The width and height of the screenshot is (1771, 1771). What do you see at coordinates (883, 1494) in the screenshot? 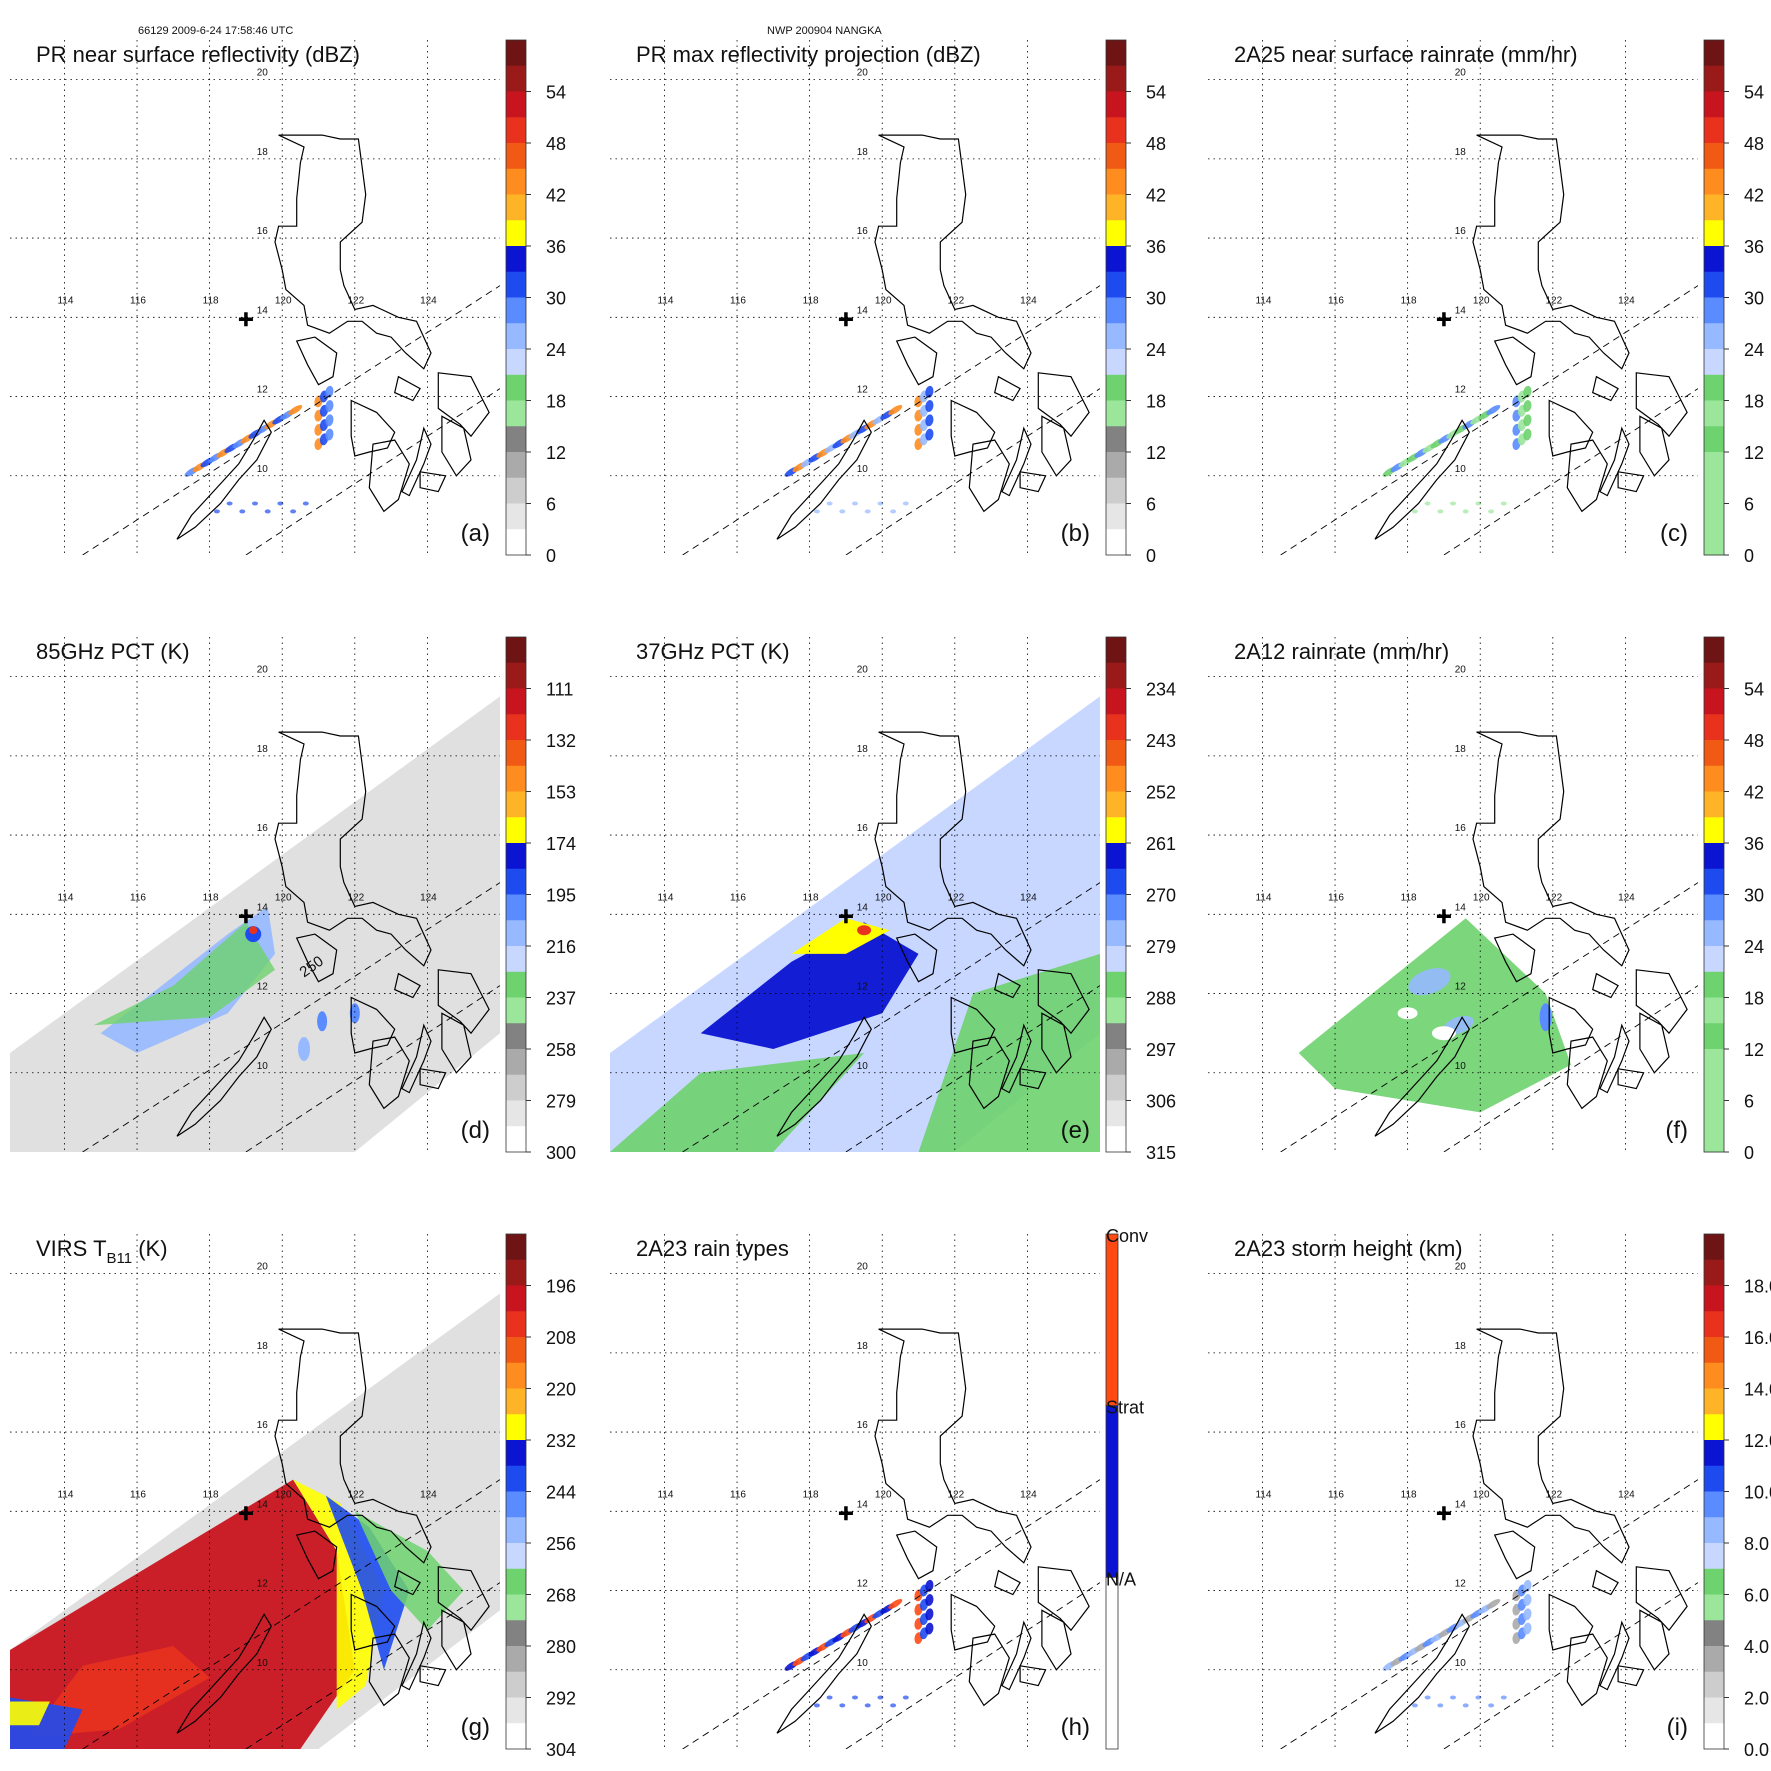
I see `lon-label: 120` at bounding box center [883, 1494].